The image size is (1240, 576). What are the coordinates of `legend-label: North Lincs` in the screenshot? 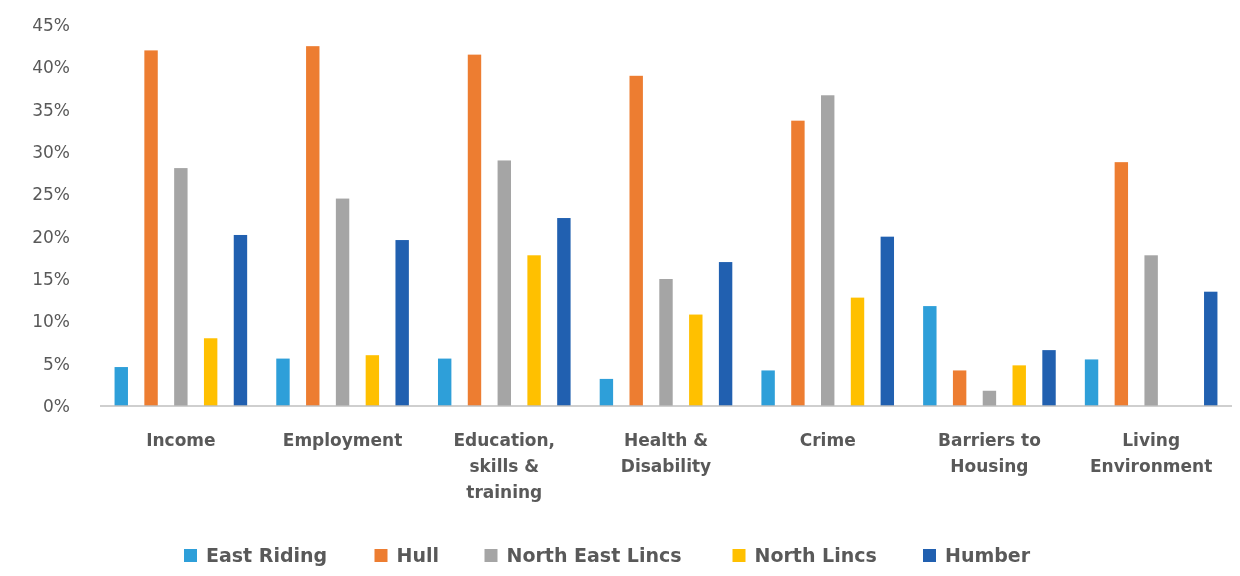 It's located at (815, 555).